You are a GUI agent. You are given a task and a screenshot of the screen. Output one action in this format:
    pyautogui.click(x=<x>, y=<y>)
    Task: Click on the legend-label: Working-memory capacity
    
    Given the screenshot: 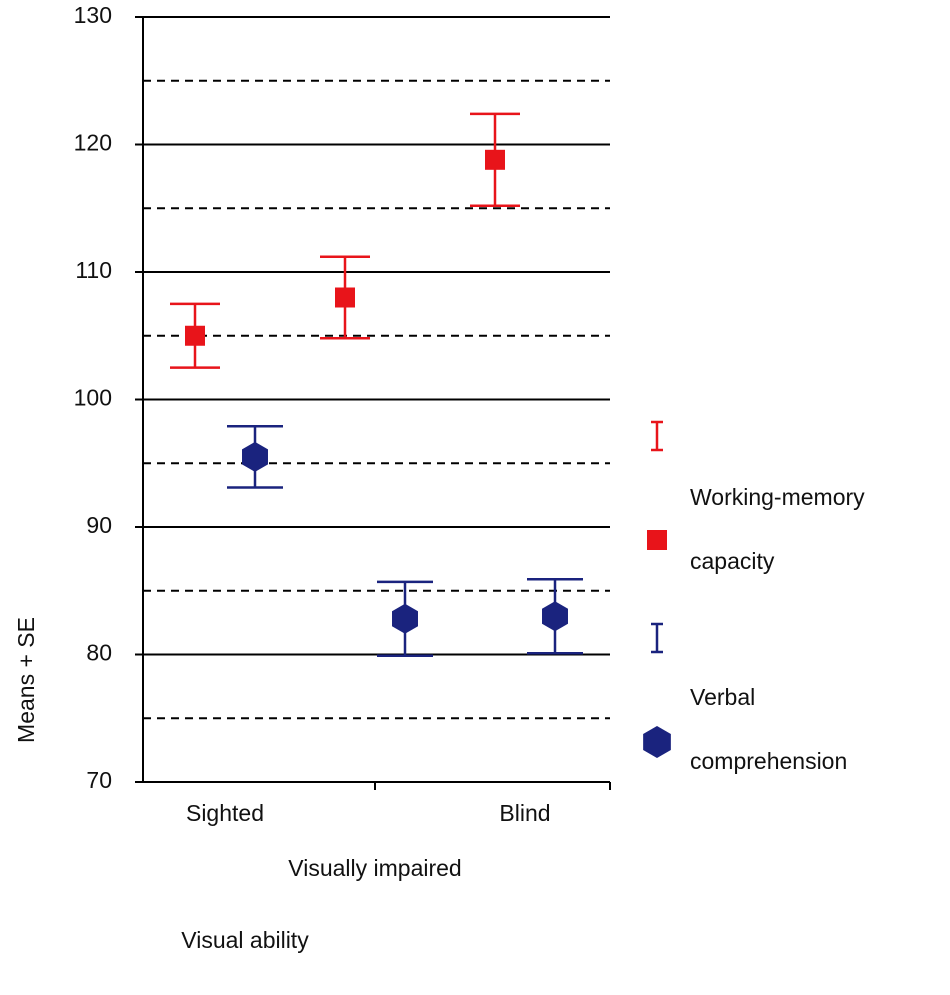 What is the action you would take?
    pyautogui.click(x=777, y=529)
    